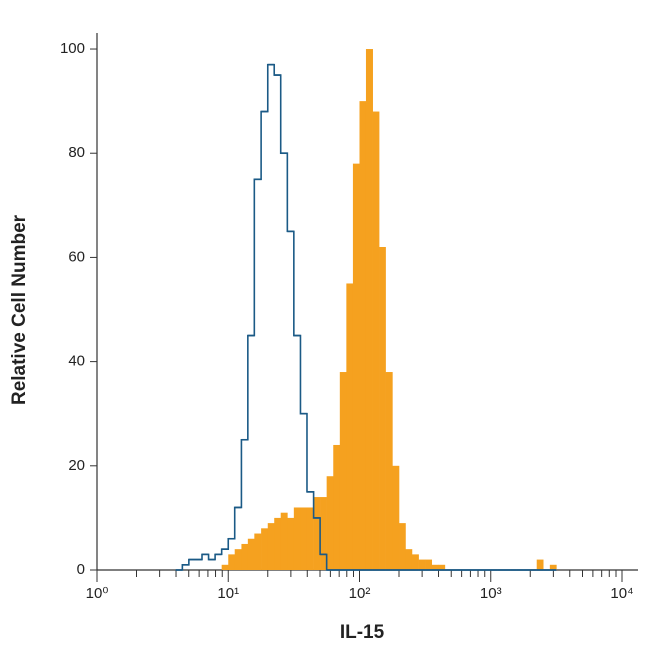  Describe the element at coordinates (228, 593) in the screenshot. I see `x-tick-label: 10¹` at that location.